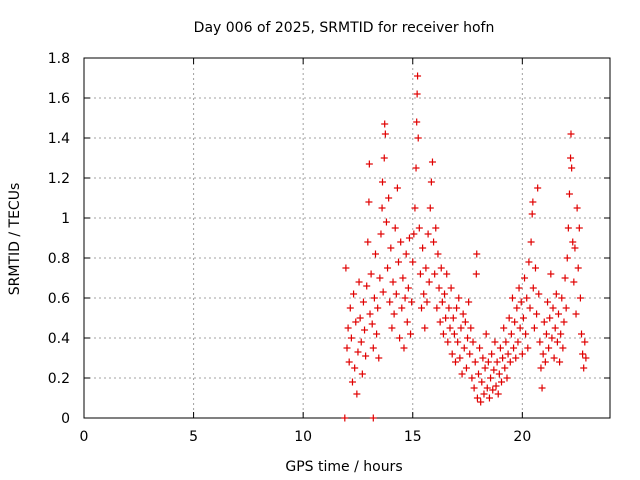 The image size is (640, 480). I want to click on y-tick-label: 1.8, so click(59, 59).